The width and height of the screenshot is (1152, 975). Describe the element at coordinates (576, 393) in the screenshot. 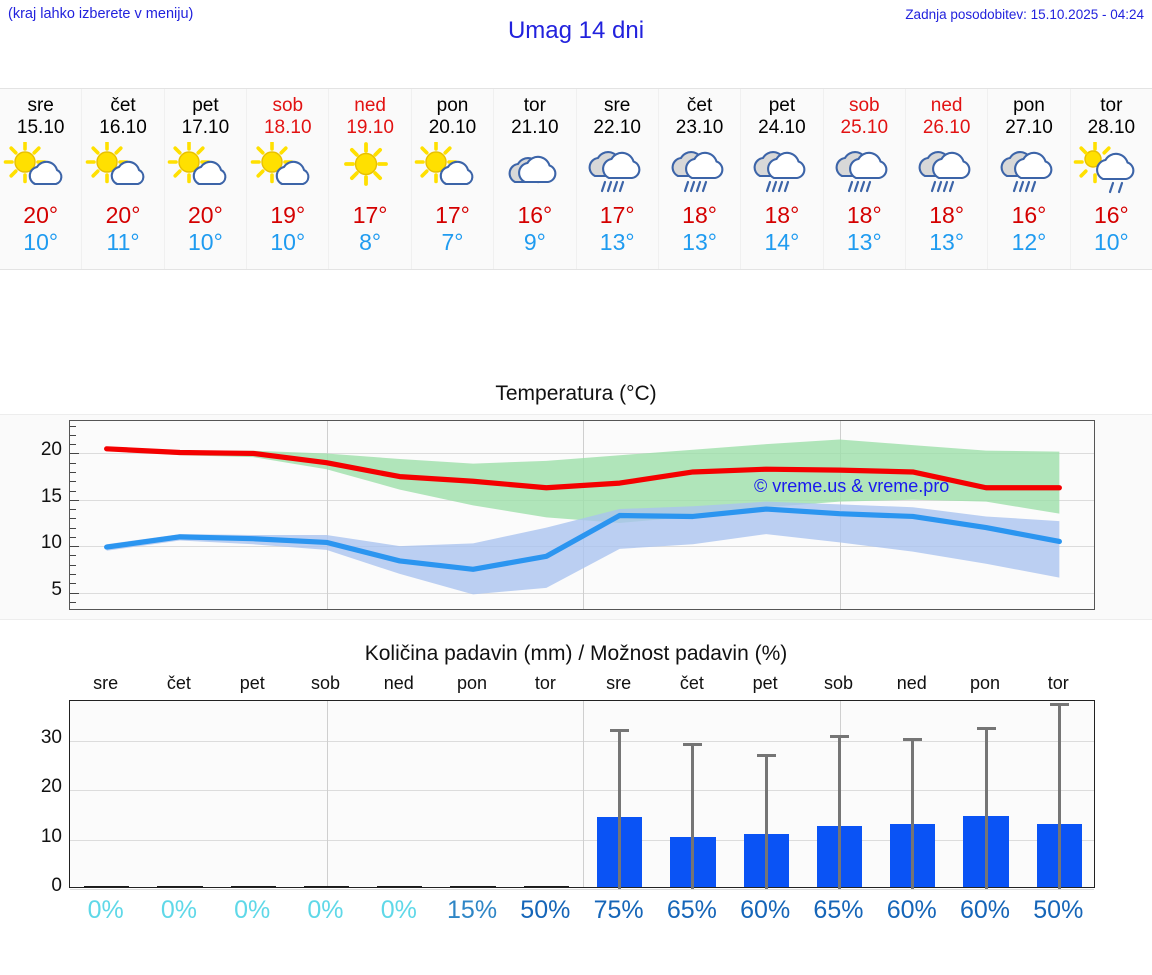

I see `temperature-chart-title: Temperatura (°C)` at that location.